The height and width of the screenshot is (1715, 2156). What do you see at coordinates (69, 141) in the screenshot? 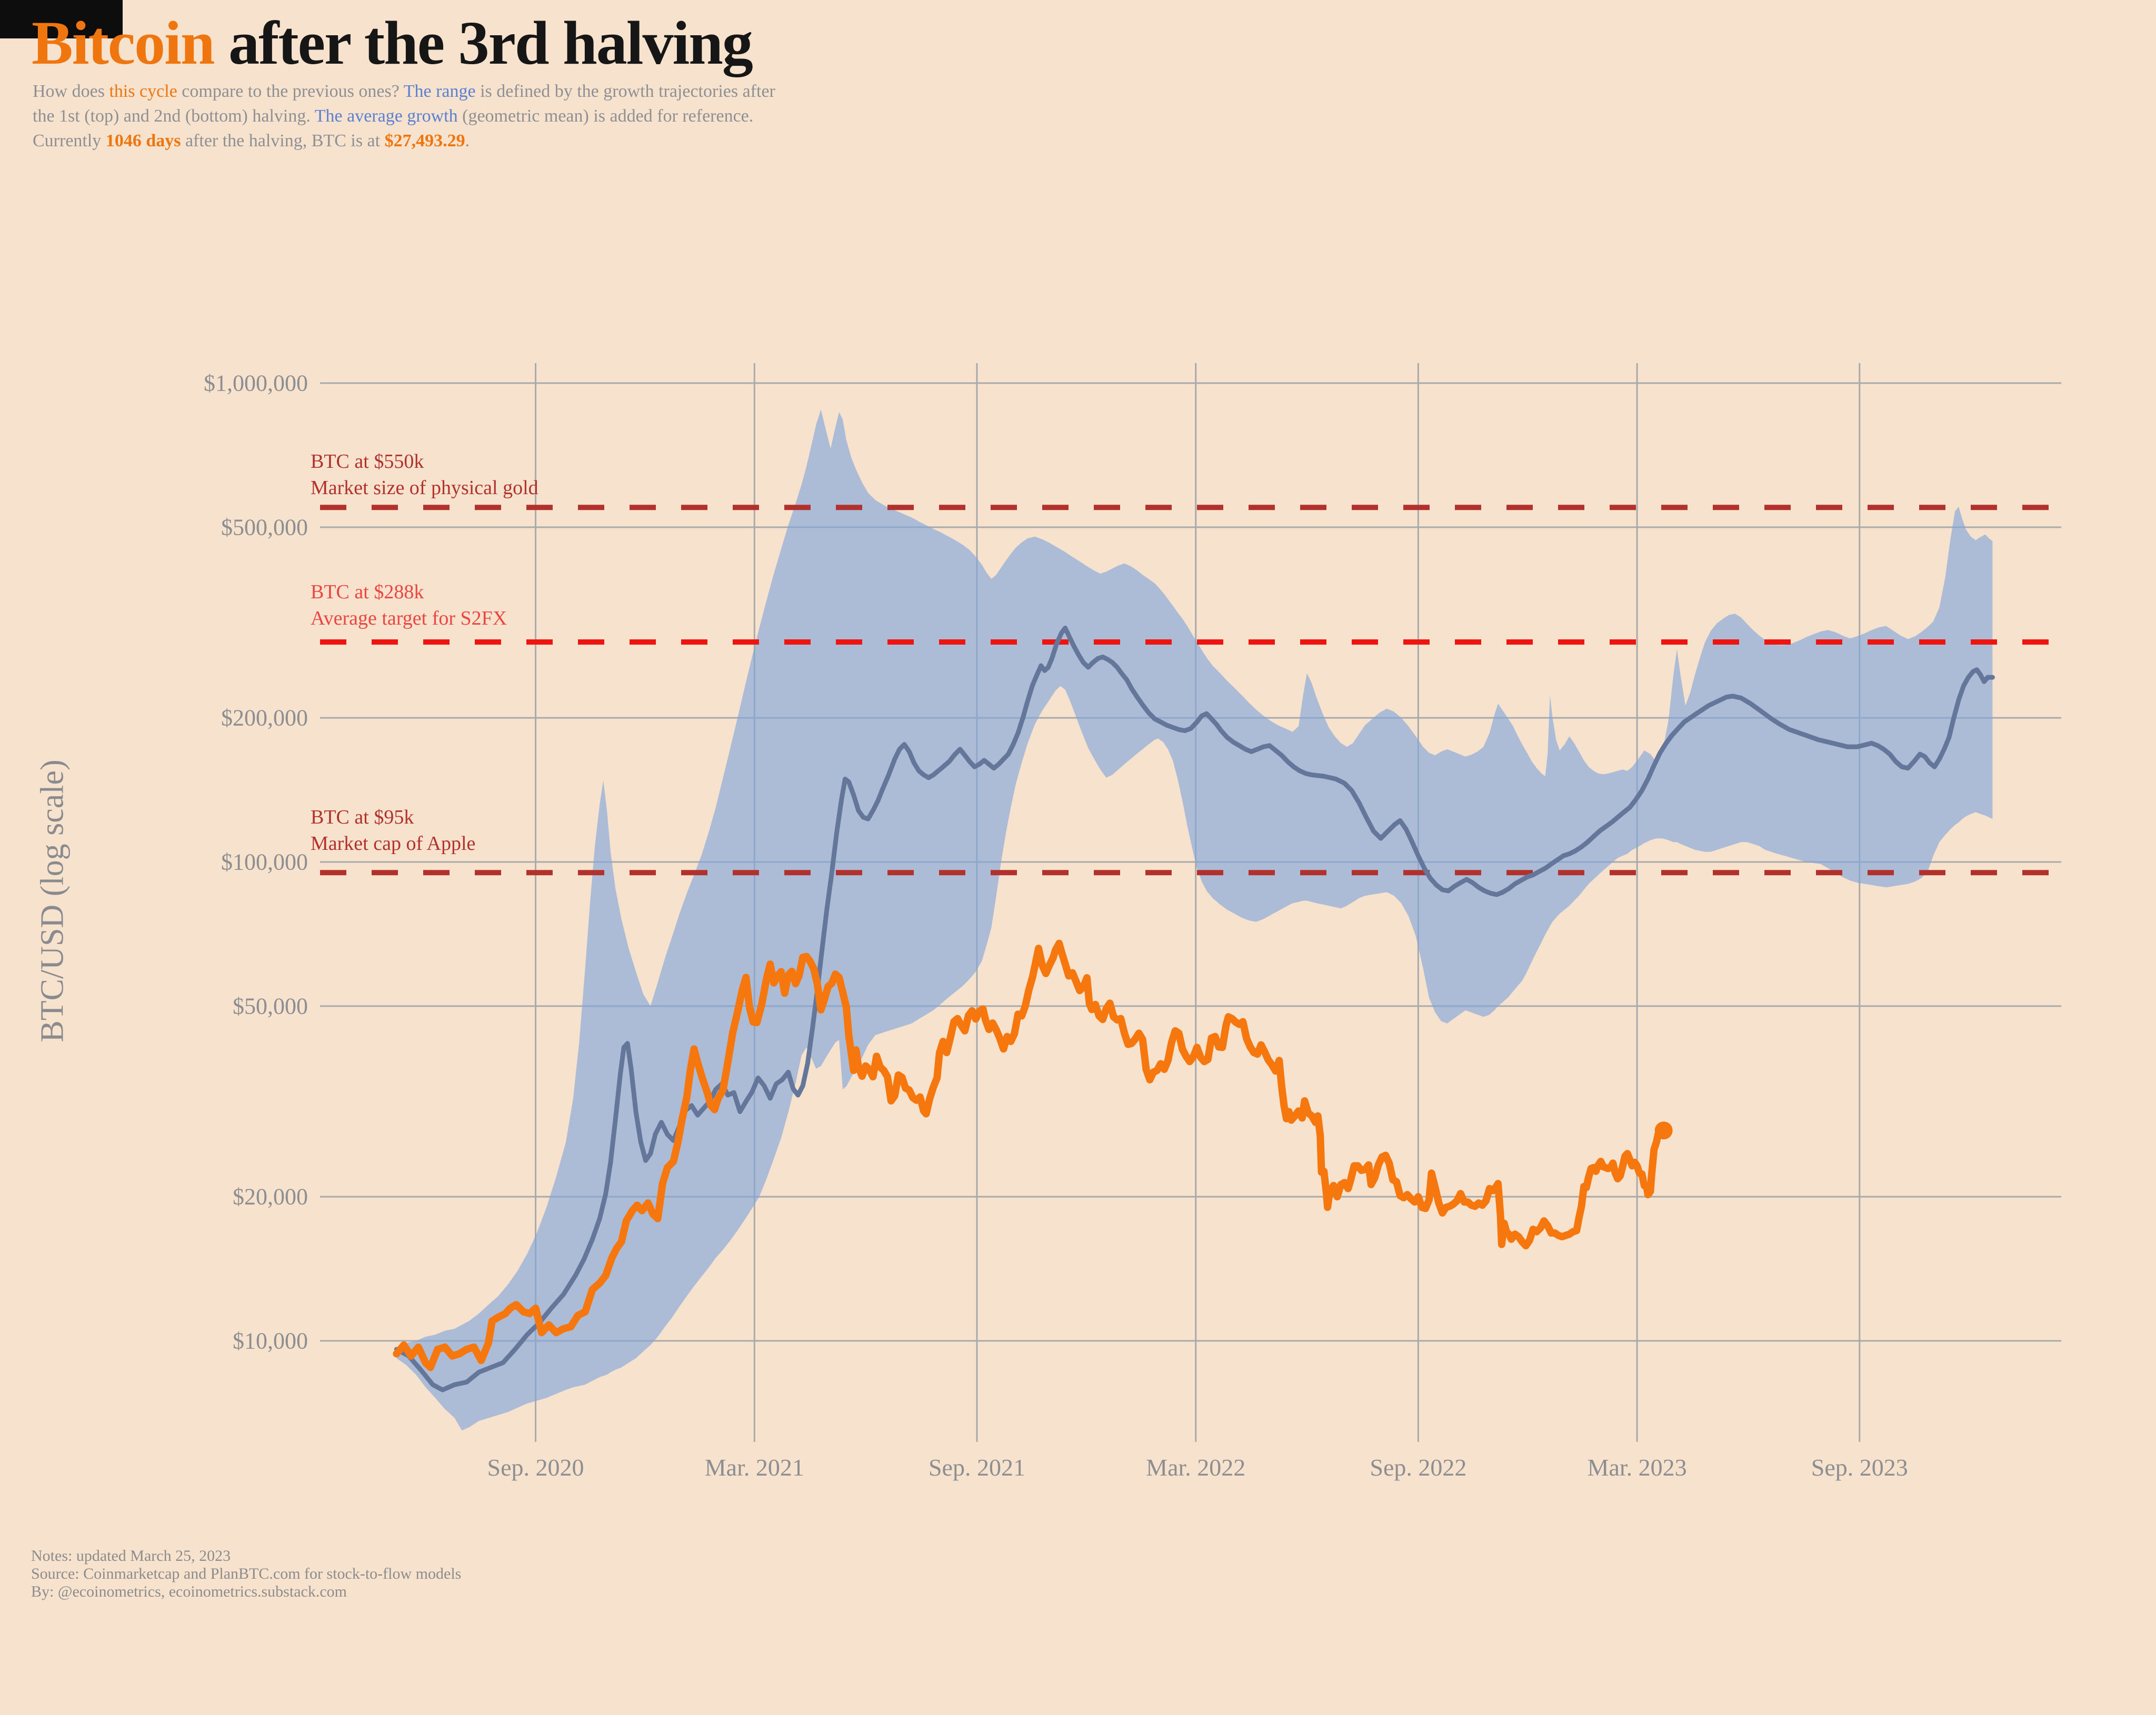
I see `text-run: Currently` at bounding box center [69, 141].